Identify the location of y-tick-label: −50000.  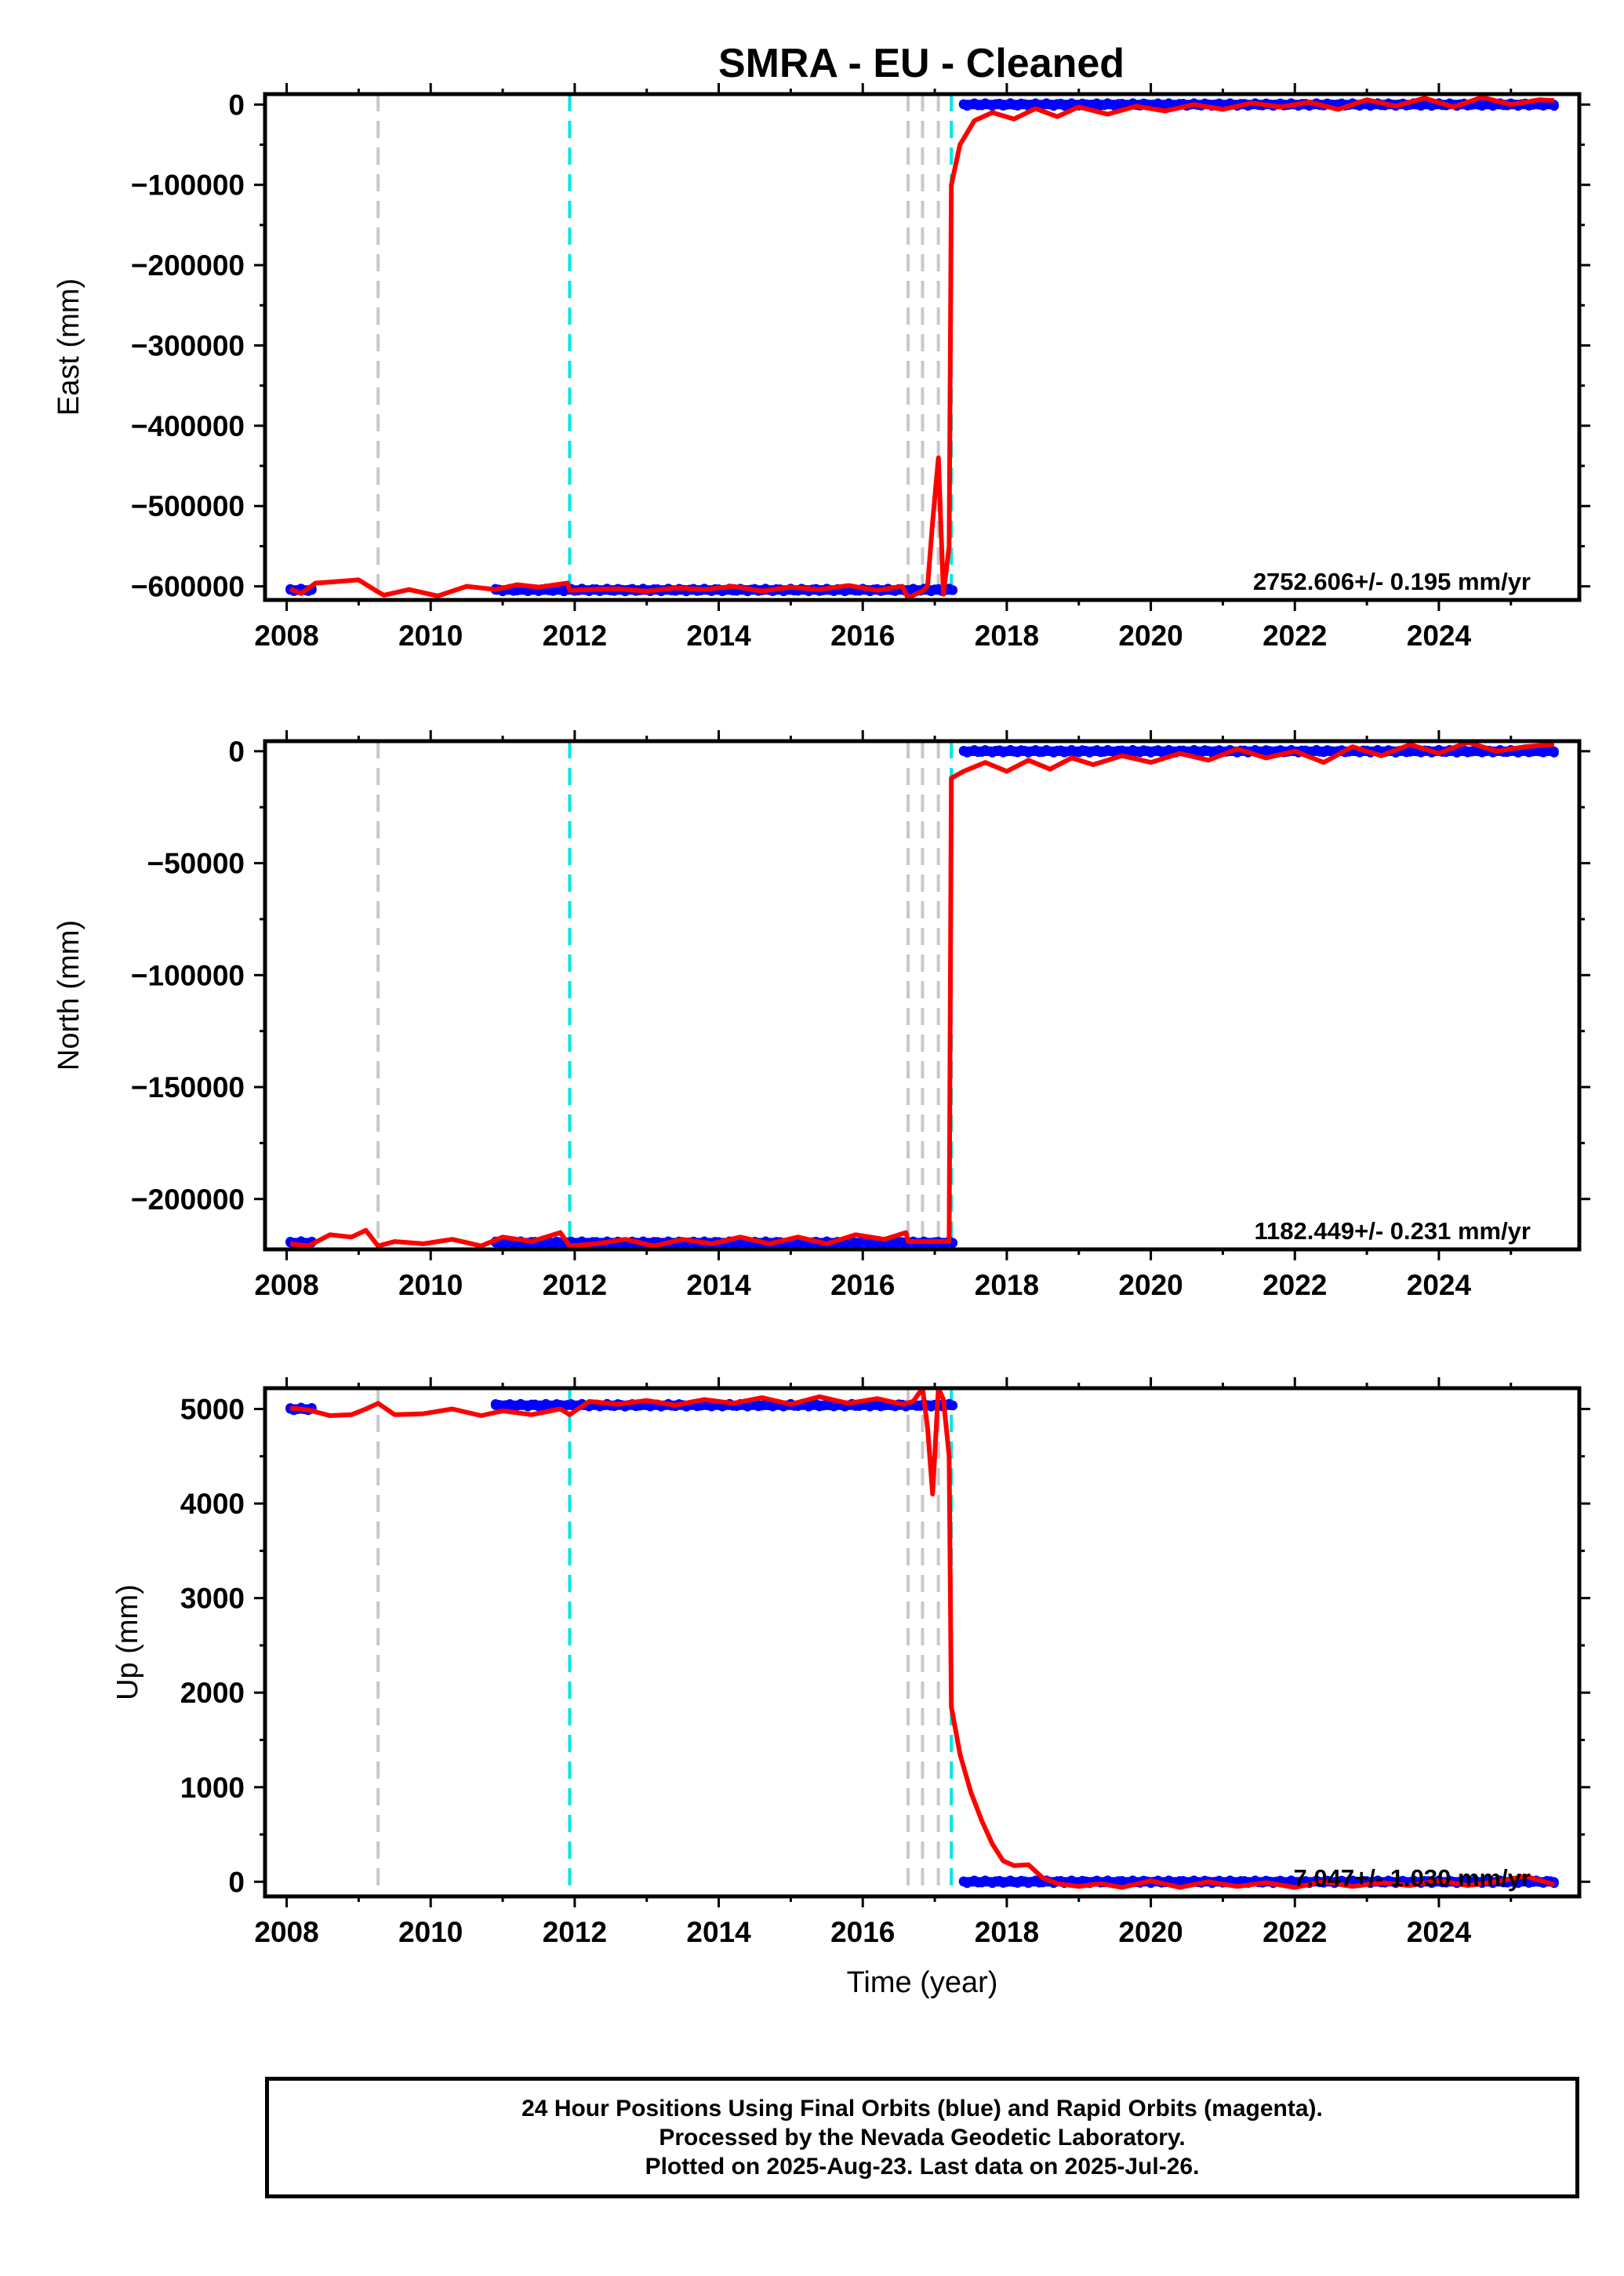
(196, 864).